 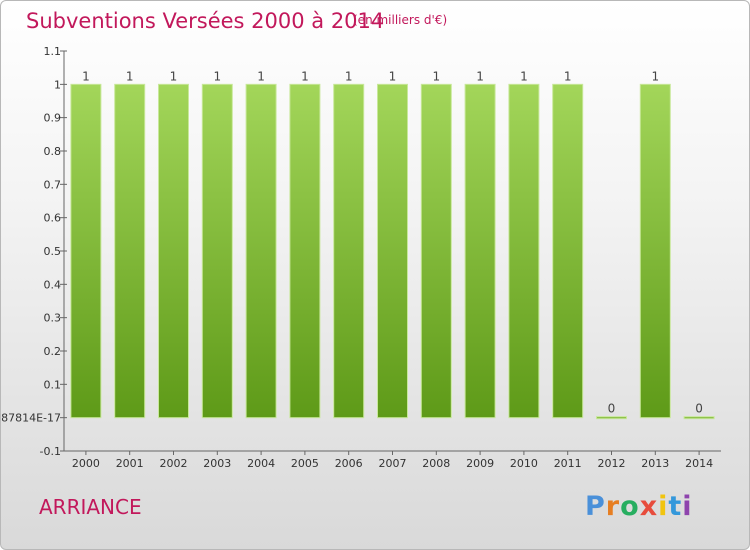 I want to click on proxiti-letter: o, so click(x=630, y=506).